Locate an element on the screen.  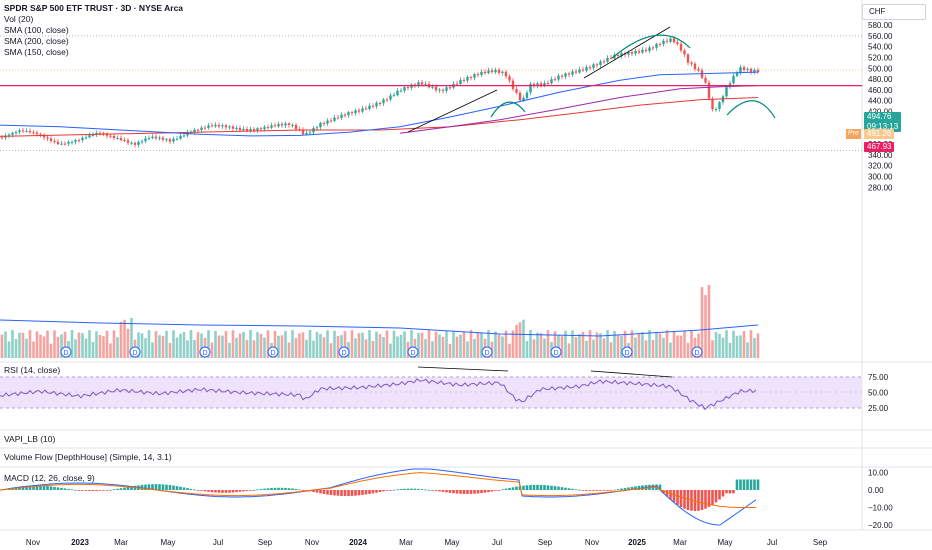
time-tick-label: 2024 is located at coordinates (358, 542).